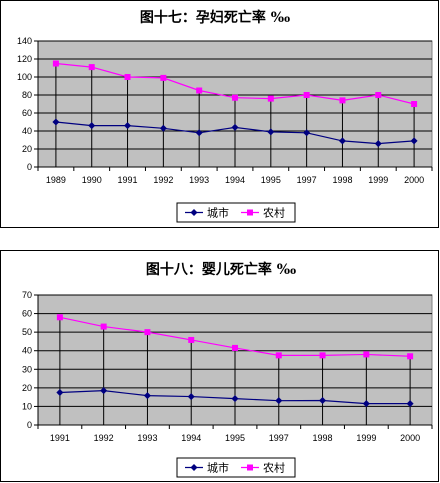 Image resolution: width=440 pixels, height=483 pixels. Describe the element at coordinates (27, 332) in the screenshot. I see `y-tick-label: 50` at that location.